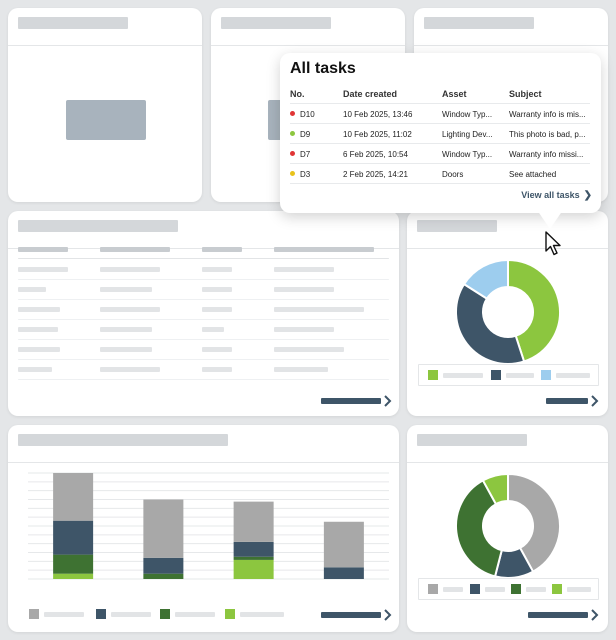 The height and width of the screenshot is (640, 616). I want to click on chevron-right-icon: ❯, so click(587, 195).